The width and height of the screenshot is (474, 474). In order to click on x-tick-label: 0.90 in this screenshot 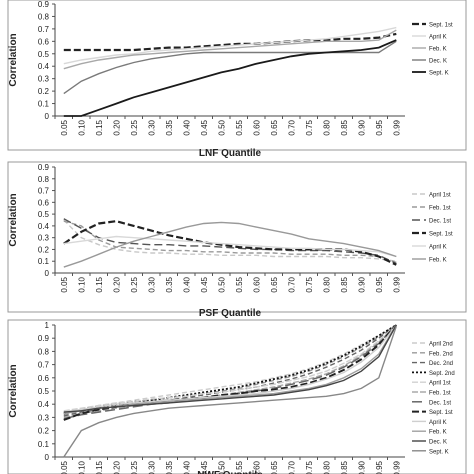, I will do `click(361, 127)`.